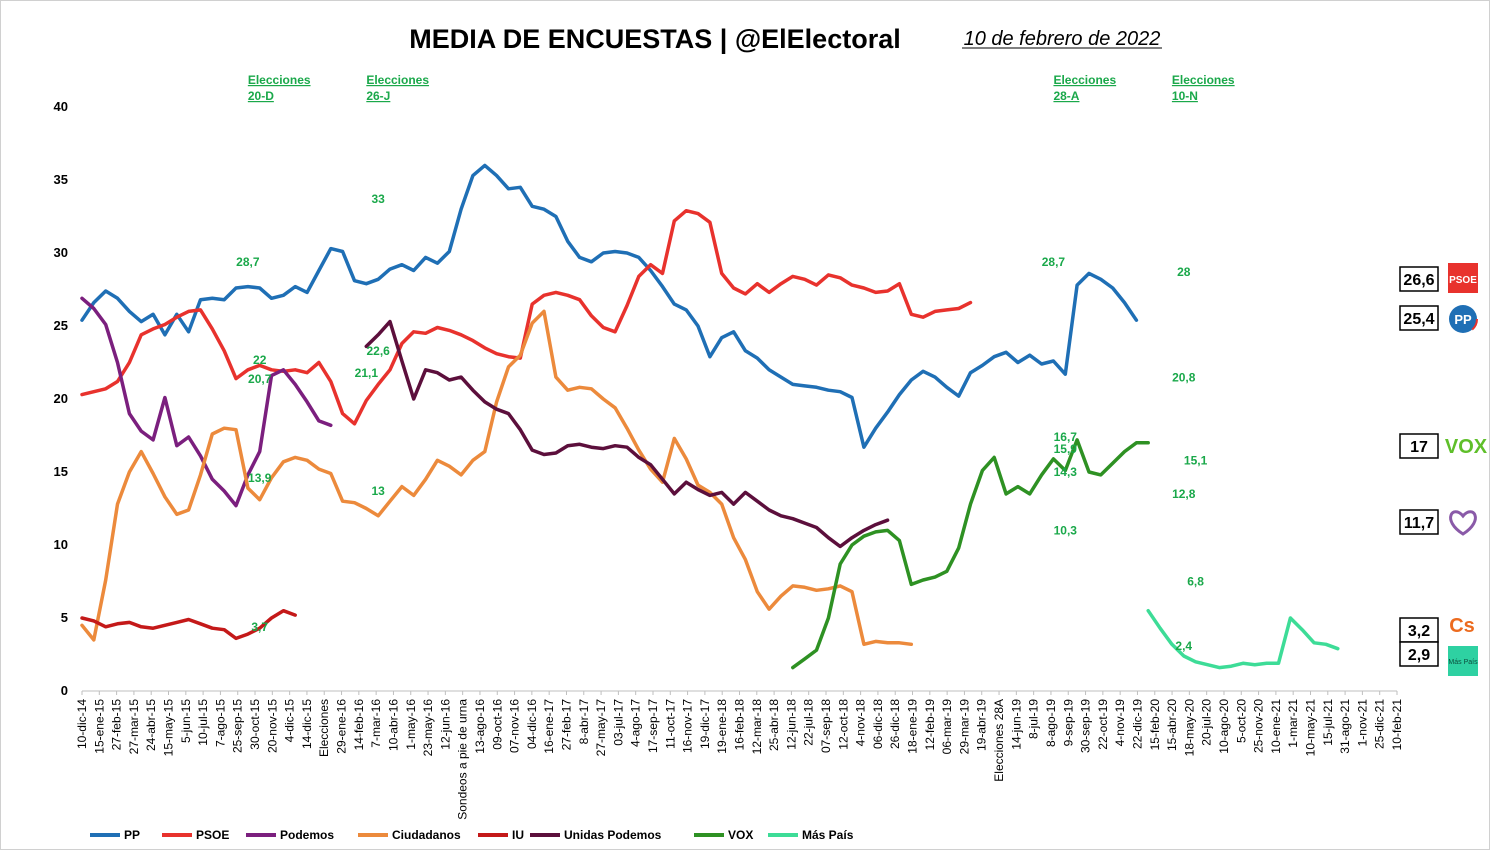 The height and width of the screenshot is (850, 1490). Describe the element at coordinates (1241, 721) in the screenshot. I see `x-tick-label: 5-oct-20` at that location.